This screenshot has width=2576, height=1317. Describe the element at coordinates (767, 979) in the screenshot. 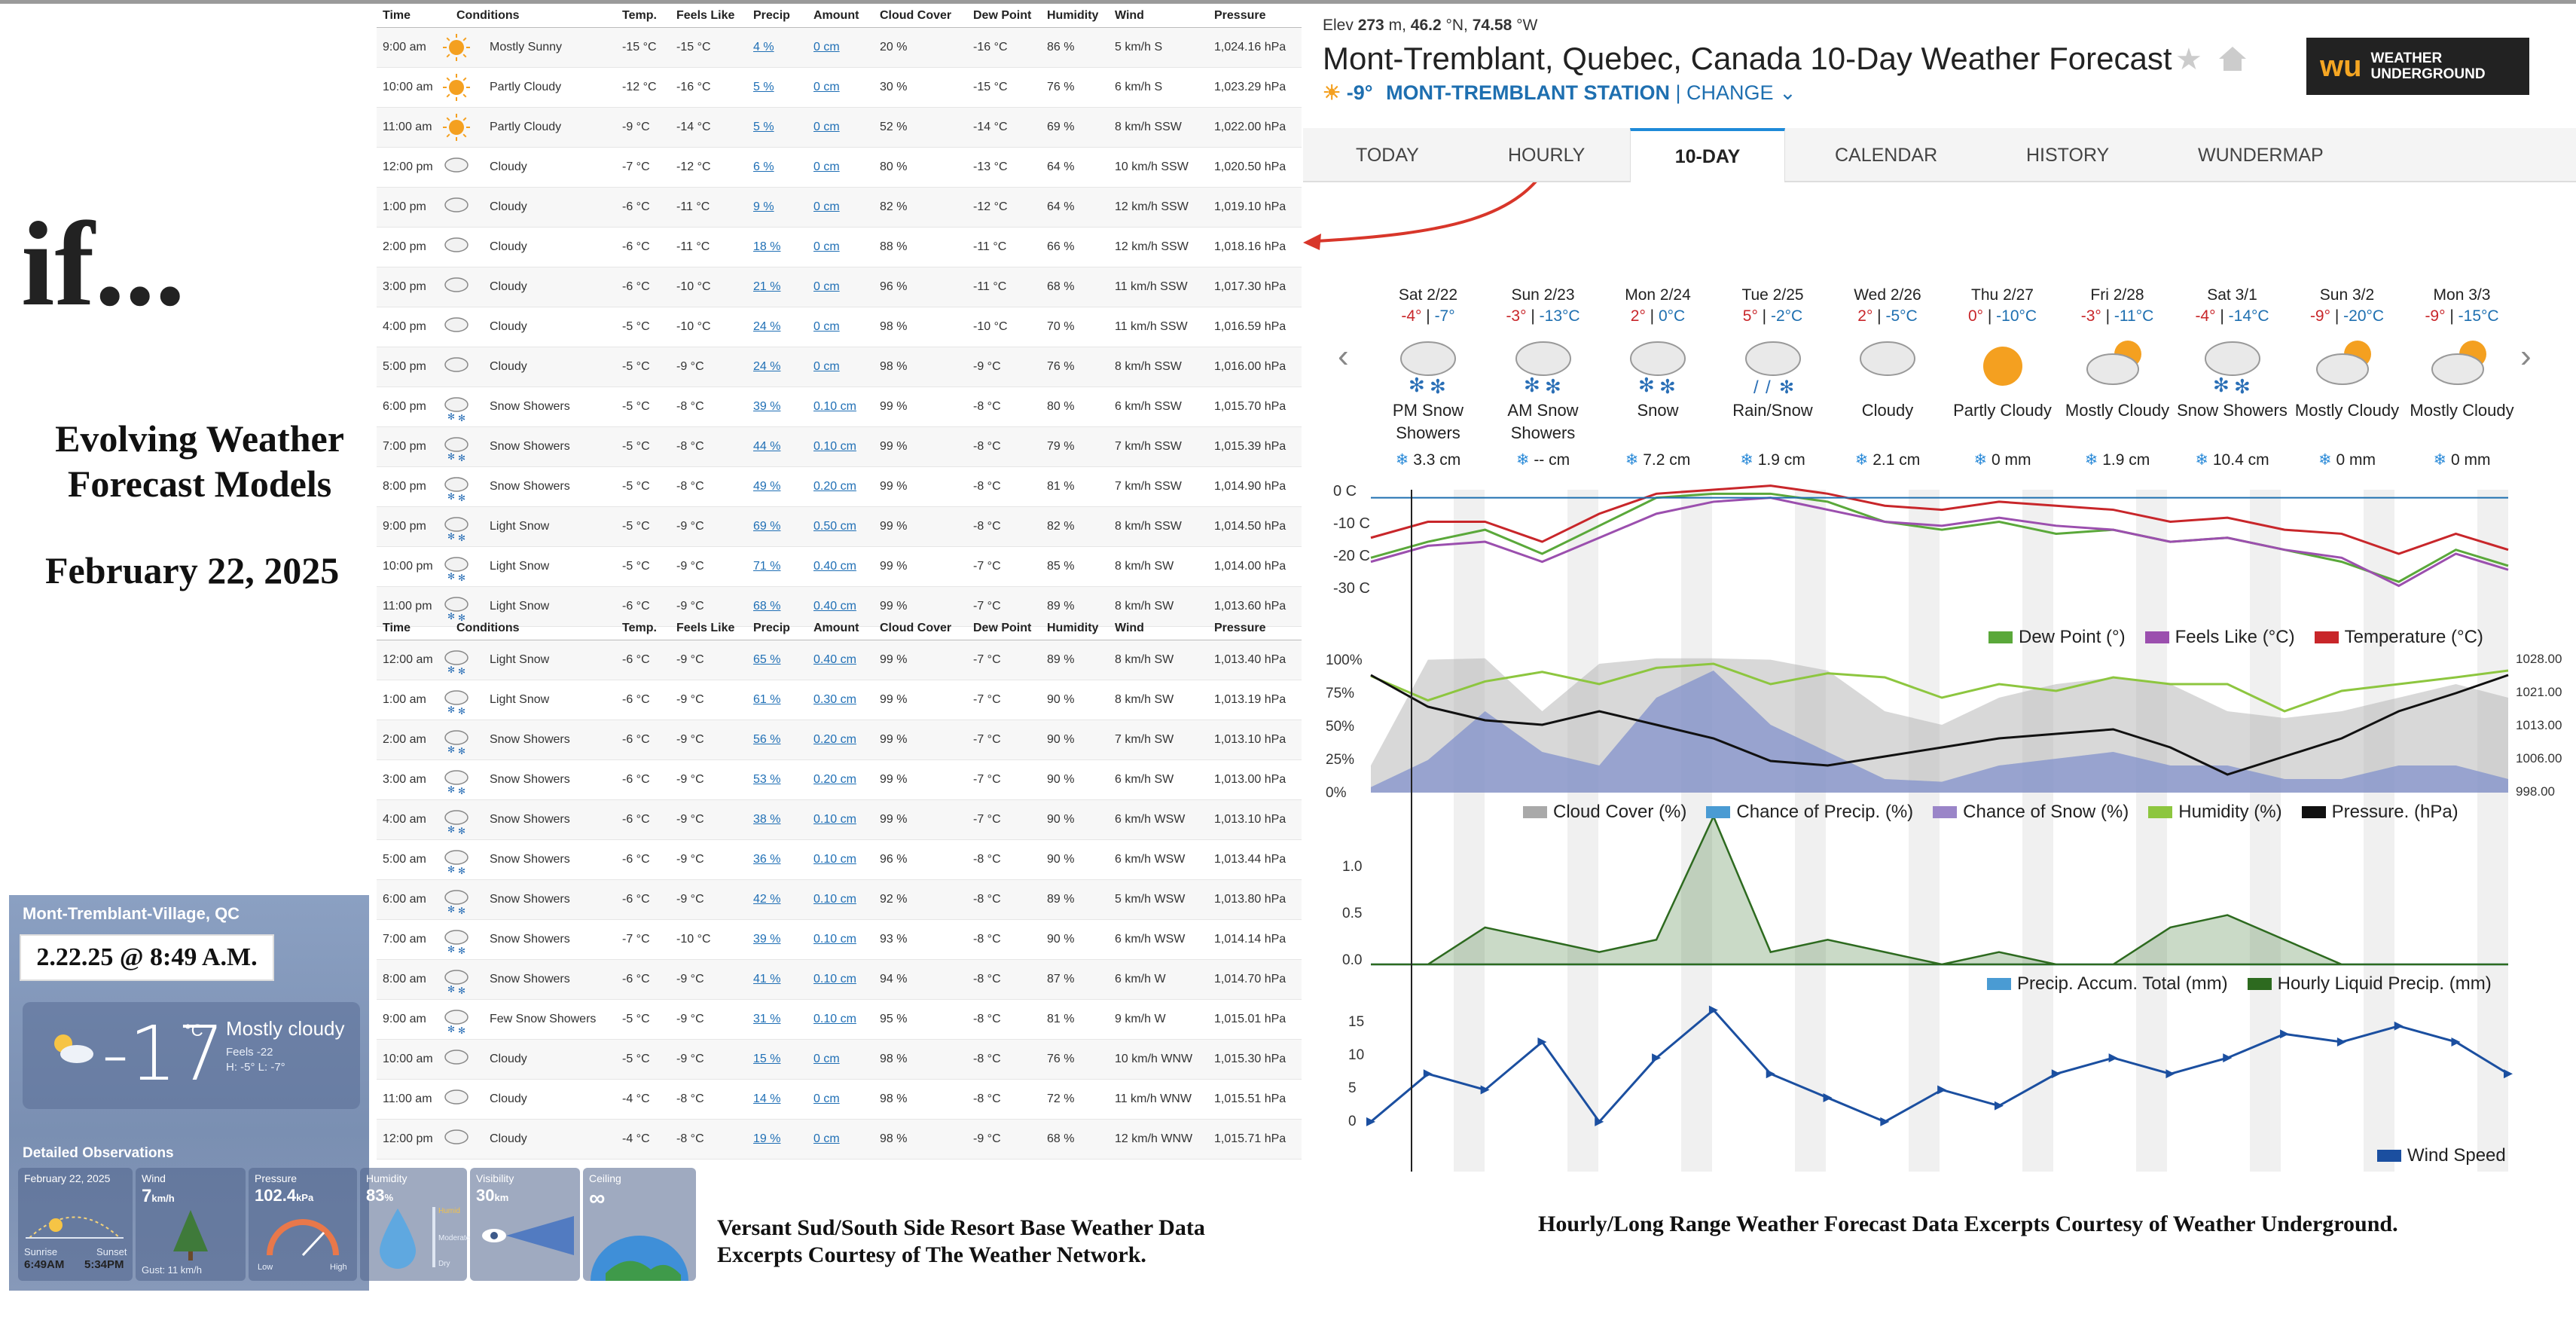

I see `precip-link: 41 %` at that location.